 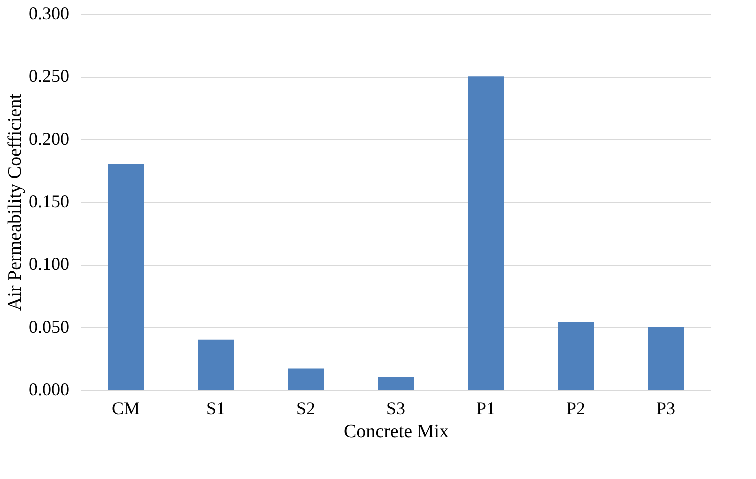 I want to click on y-tick-label: 0.200, so click(x=49, y=138).